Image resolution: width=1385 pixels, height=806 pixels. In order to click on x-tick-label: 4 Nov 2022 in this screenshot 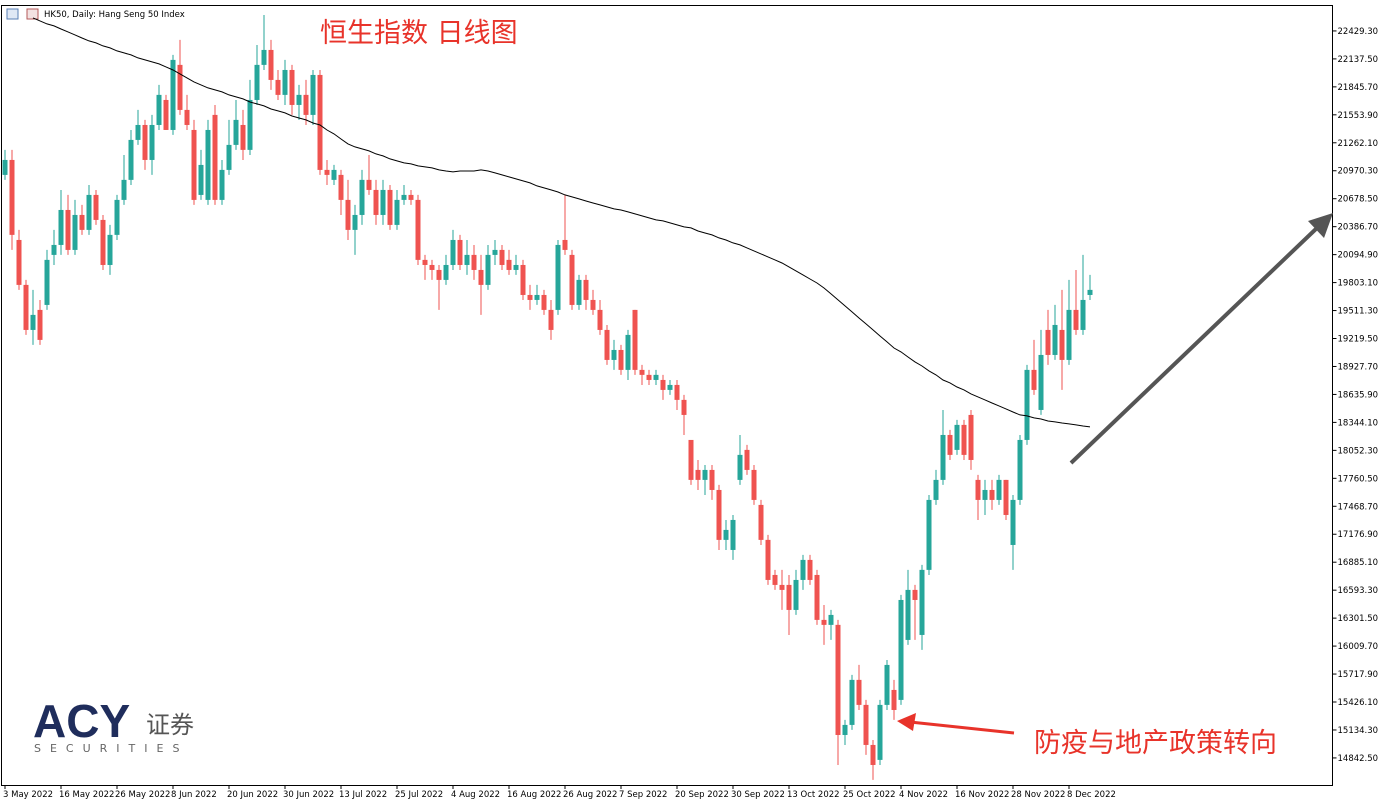, I will do `click(923, 795)`.